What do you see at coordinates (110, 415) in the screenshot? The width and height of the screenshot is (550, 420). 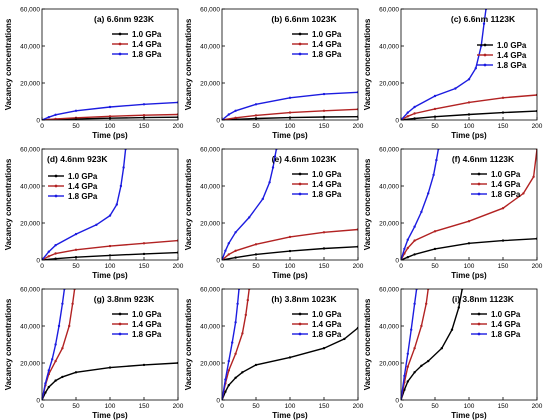 I see `x-axis-label: Time (ps)` at bounding box center [110, 415].